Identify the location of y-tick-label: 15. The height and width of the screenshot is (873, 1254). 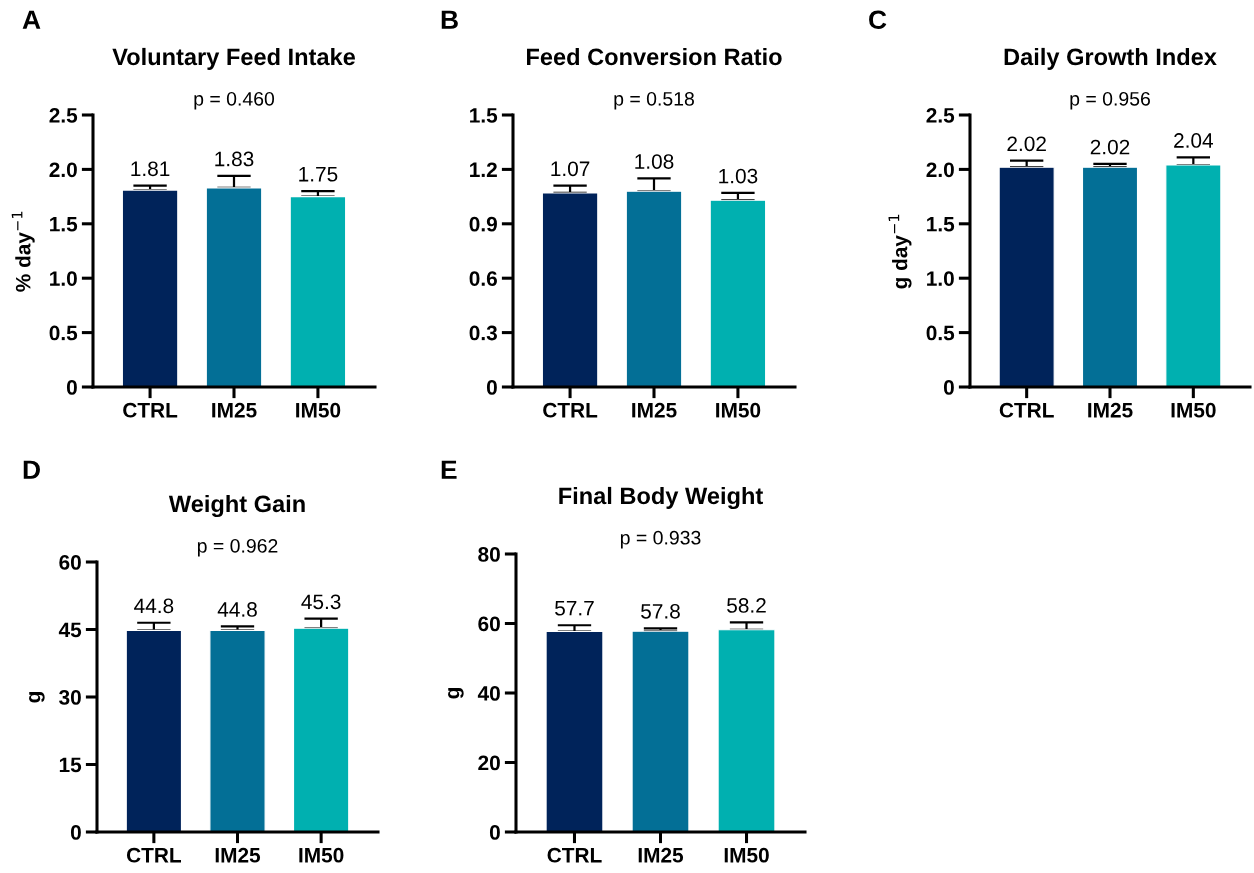
(70, 765).